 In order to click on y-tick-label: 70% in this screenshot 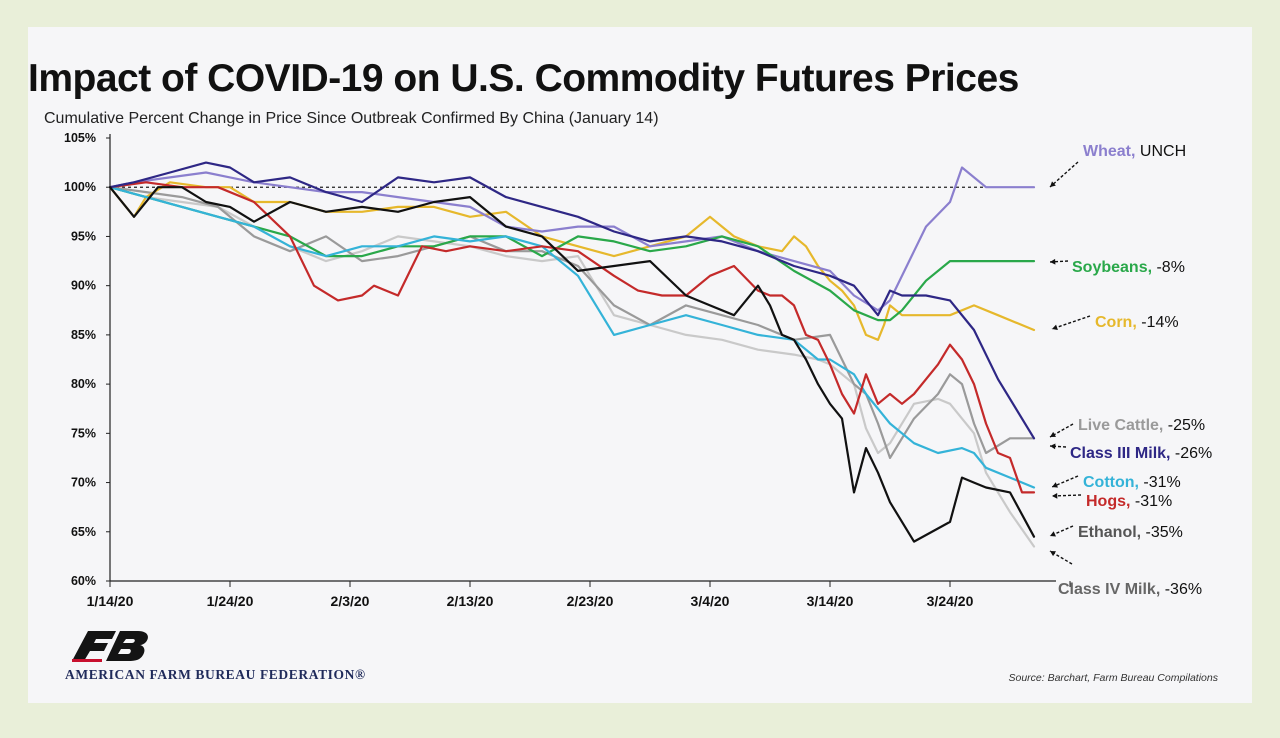, I will do `click(83, 483)`.